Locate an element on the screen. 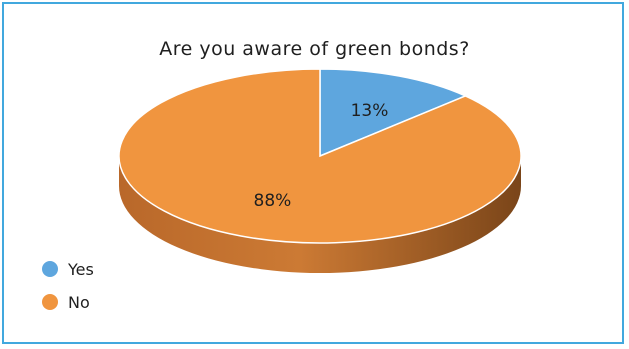  legend: Yes No is located at coordinates (68, 292).